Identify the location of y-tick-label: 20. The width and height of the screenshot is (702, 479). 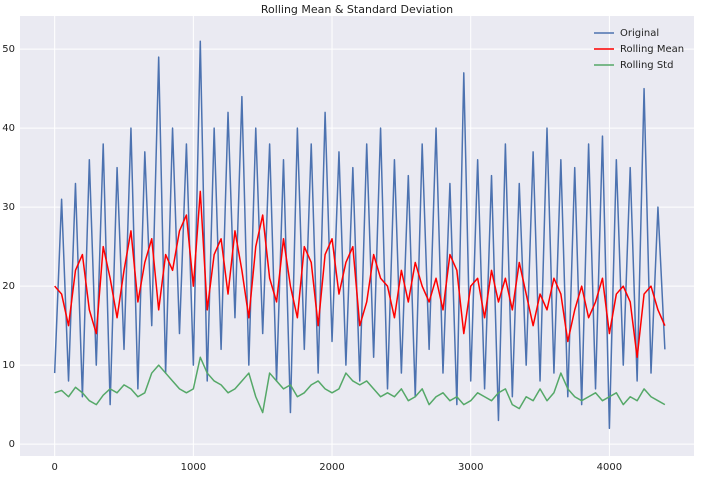
(8, 286).